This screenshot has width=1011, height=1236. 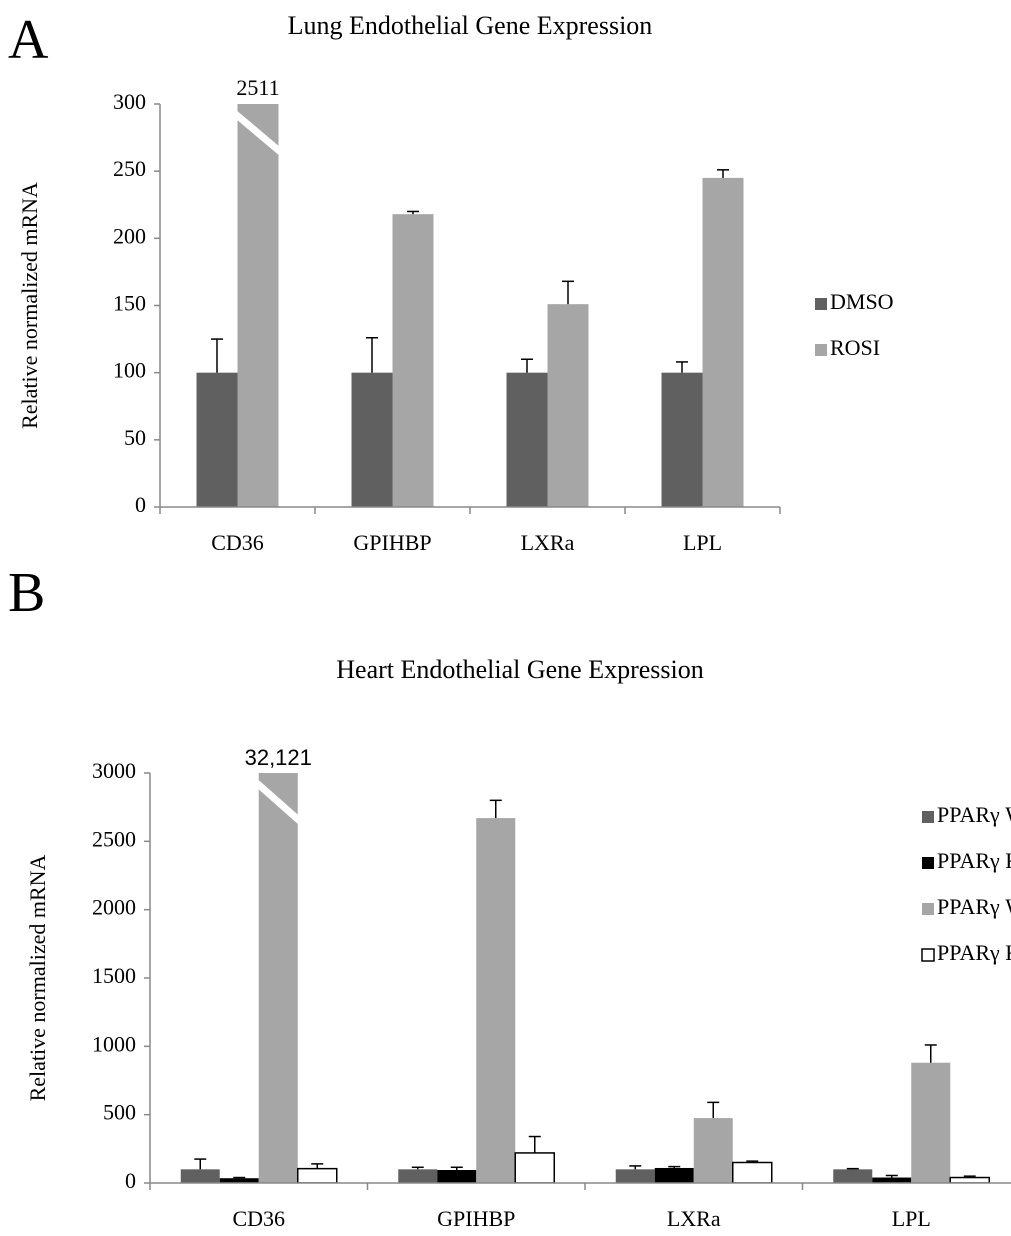 I want to click on legend-label: PPARγ KO ROSI, so click(x=974, y=952).